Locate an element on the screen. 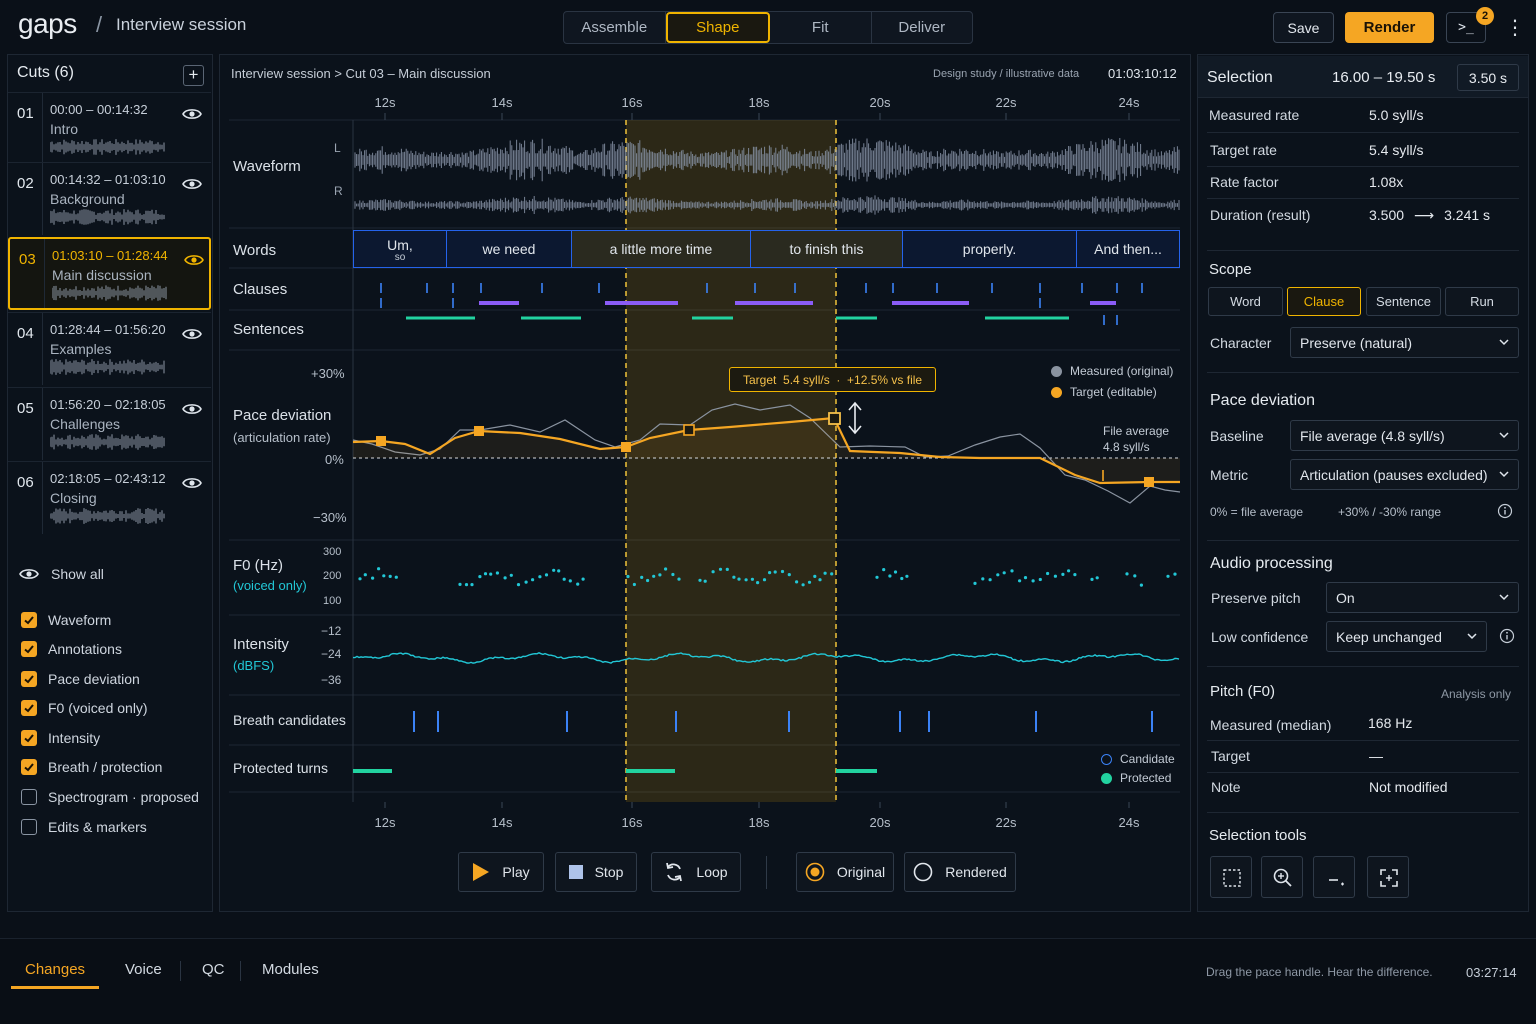  low-confidence-select: Keep unchanged is located at coordinates (1406, 636).